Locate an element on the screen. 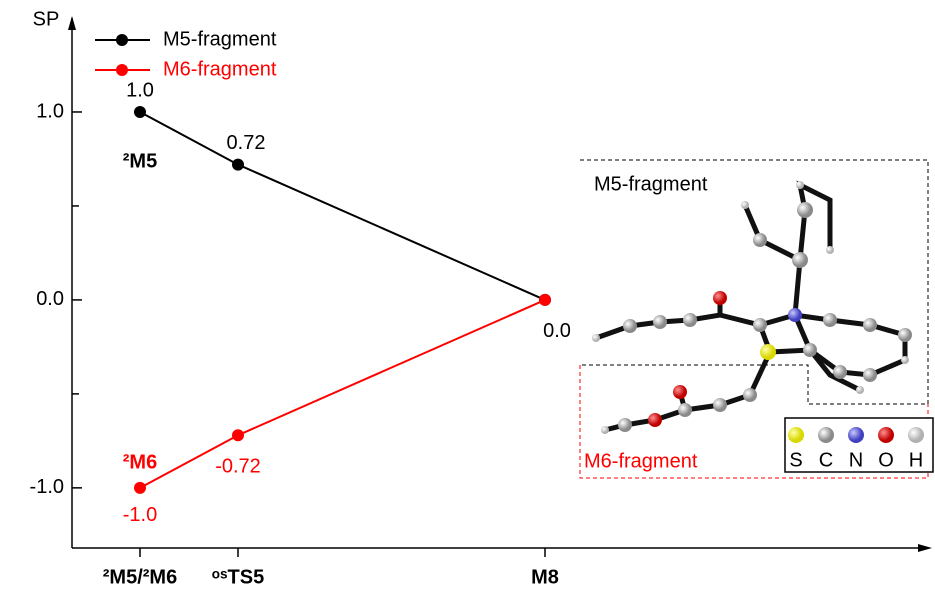 Image resolution: width=935 pixels, height=593 pixels. data-label: 1.0 is located at coordinates (140, 90).